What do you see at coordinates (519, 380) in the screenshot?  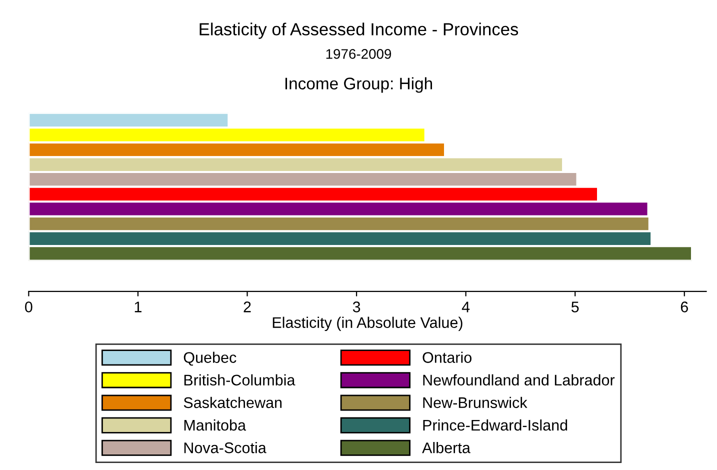 I see `legend-label: Newfoundland and Labrador` at bounding box center [519, 380].